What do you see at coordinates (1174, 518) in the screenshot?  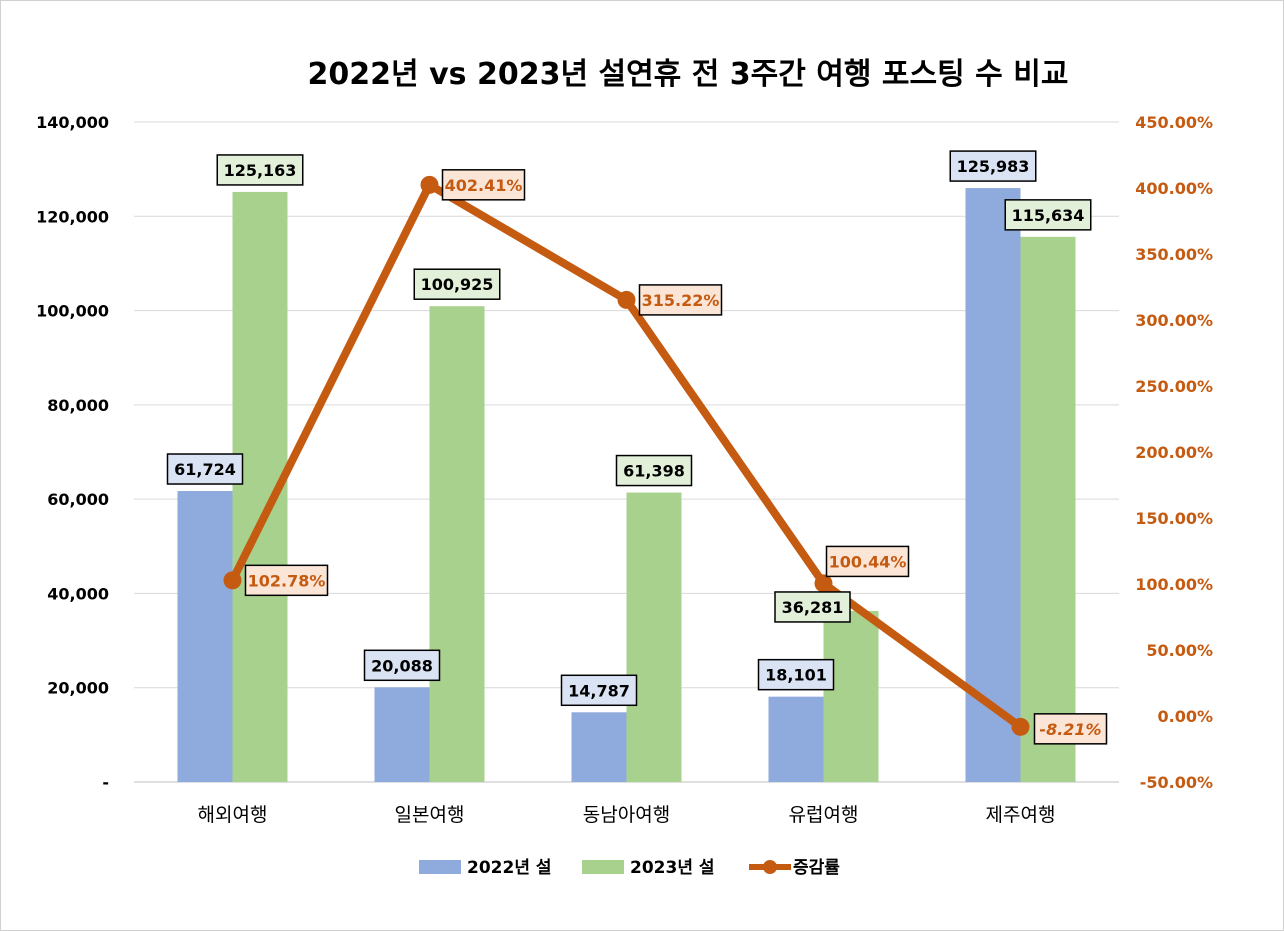 I see `right-tick-label: 150.00%` at bounding box center [1174, 518].